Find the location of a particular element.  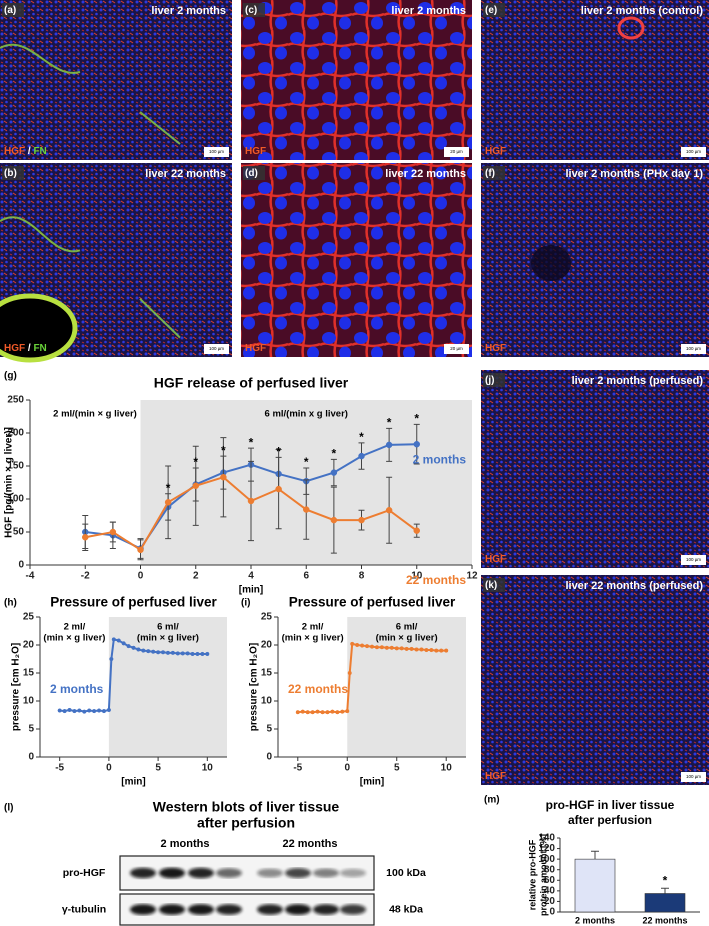

panel-letter: (a) is located at coordinates (10, 10).